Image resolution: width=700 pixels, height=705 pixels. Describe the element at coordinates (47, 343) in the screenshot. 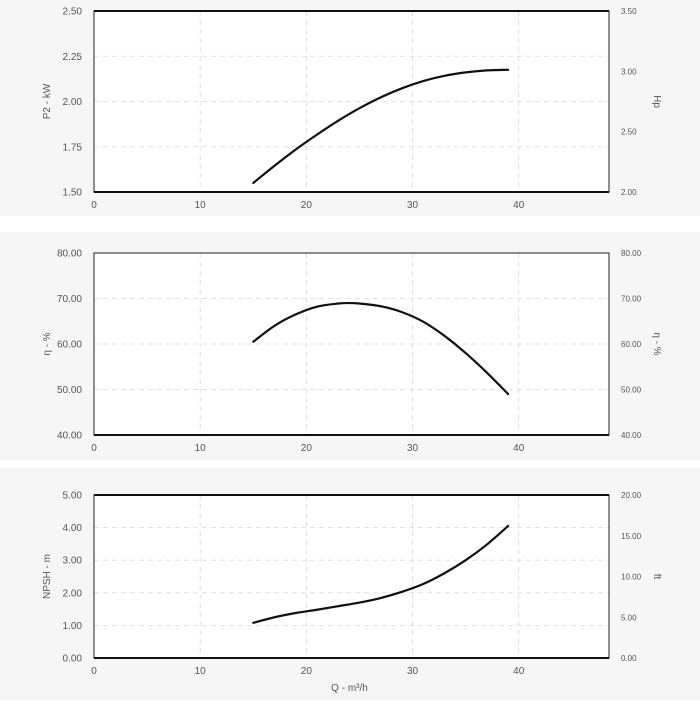

I see `y-axis-label: η - %` at that location.